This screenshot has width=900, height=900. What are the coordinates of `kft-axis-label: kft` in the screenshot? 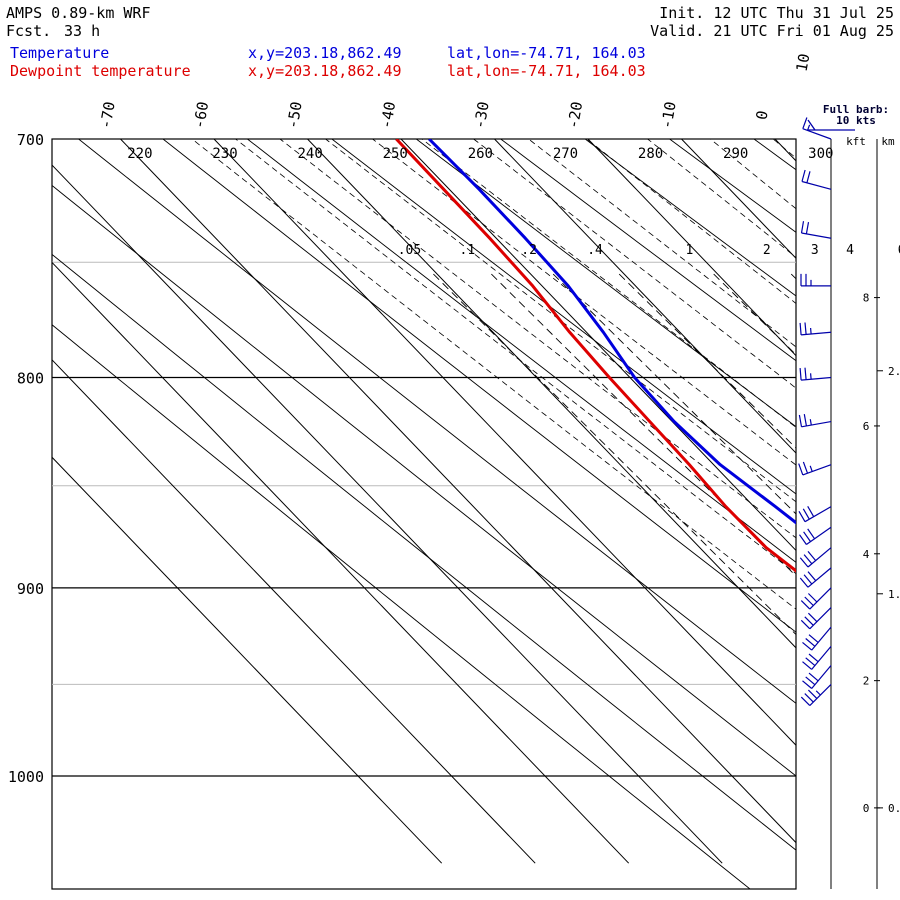 It's located at (856, 141).